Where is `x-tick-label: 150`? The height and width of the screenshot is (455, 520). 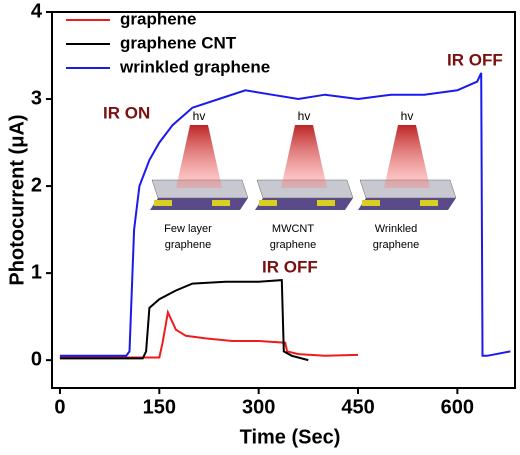 x-tick-label: 150 is located at coordinates (159, 407).